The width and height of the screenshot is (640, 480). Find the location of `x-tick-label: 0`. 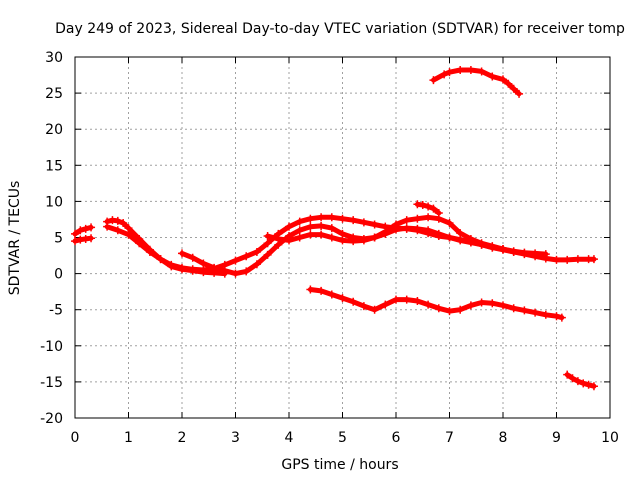

x-tick-label: 0 is located at coordinates (75, 438).